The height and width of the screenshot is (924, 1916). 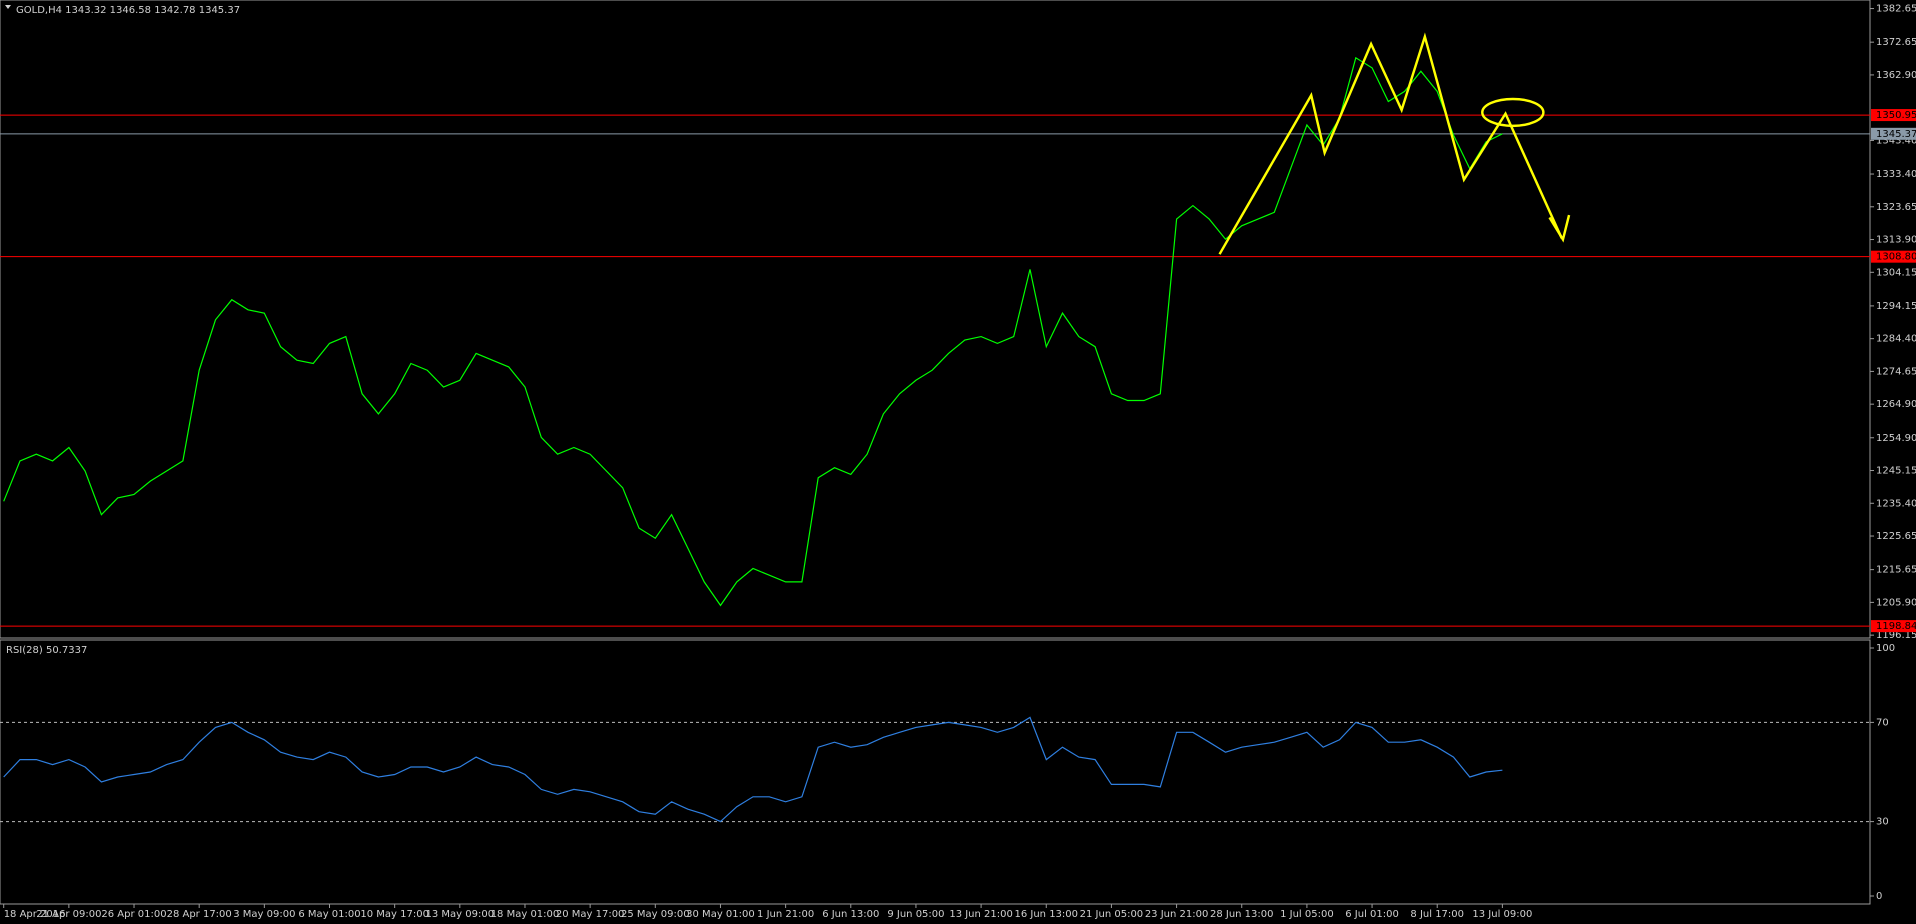 I want to click on level-label: 1345.37, so click(x=1896, y=134).